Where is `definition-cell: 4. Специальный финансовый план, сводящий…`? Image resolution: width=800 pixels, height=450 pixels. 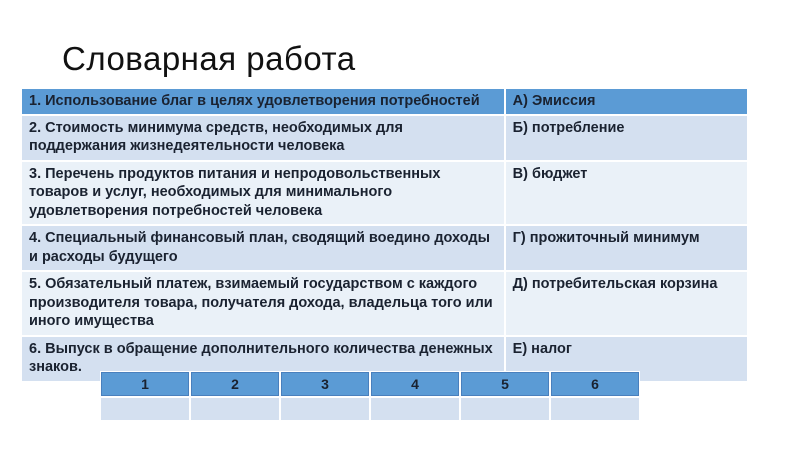 definition-cell: 4. Специальный финансовый план, сводящий… is located at coordinates (263, 248).